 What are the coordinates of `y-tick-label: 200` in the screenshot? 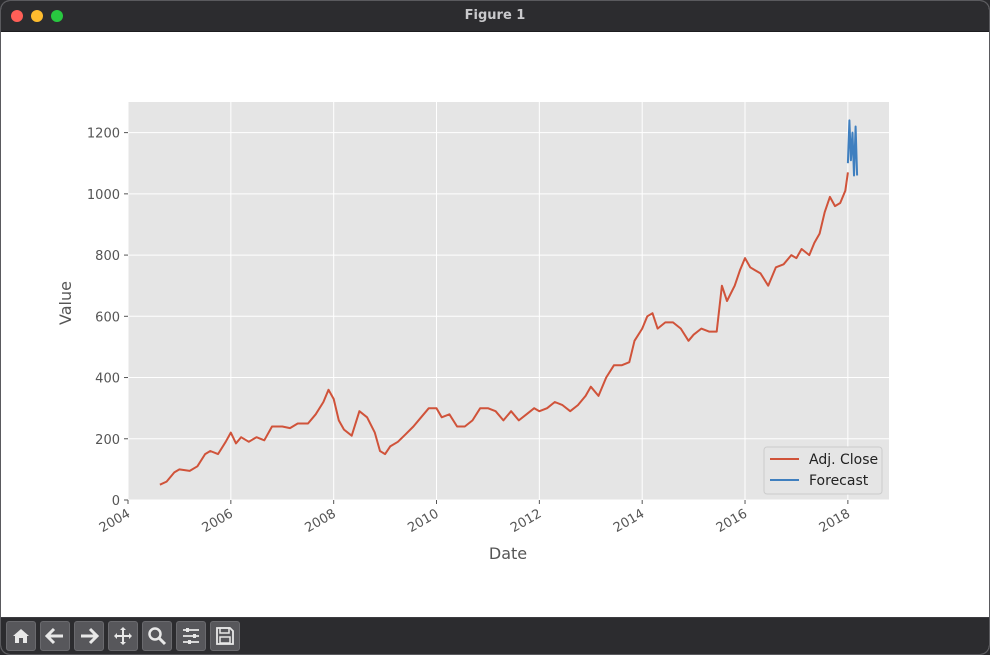 It's located at (107, 440).